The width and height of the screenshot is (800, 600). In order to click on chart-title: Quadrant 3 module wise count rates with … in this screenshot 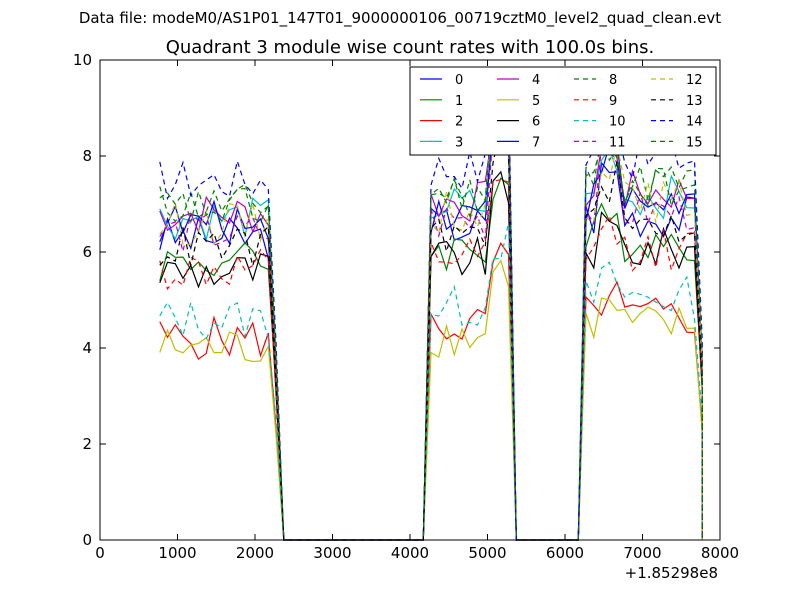, I will do `click(410, 47)`.